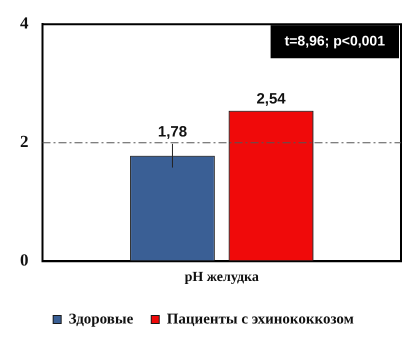  What do you see at coordinates (24, 23) in the screenshot?
I see `y-tick-label: 4` at bounding box center [24, 23].